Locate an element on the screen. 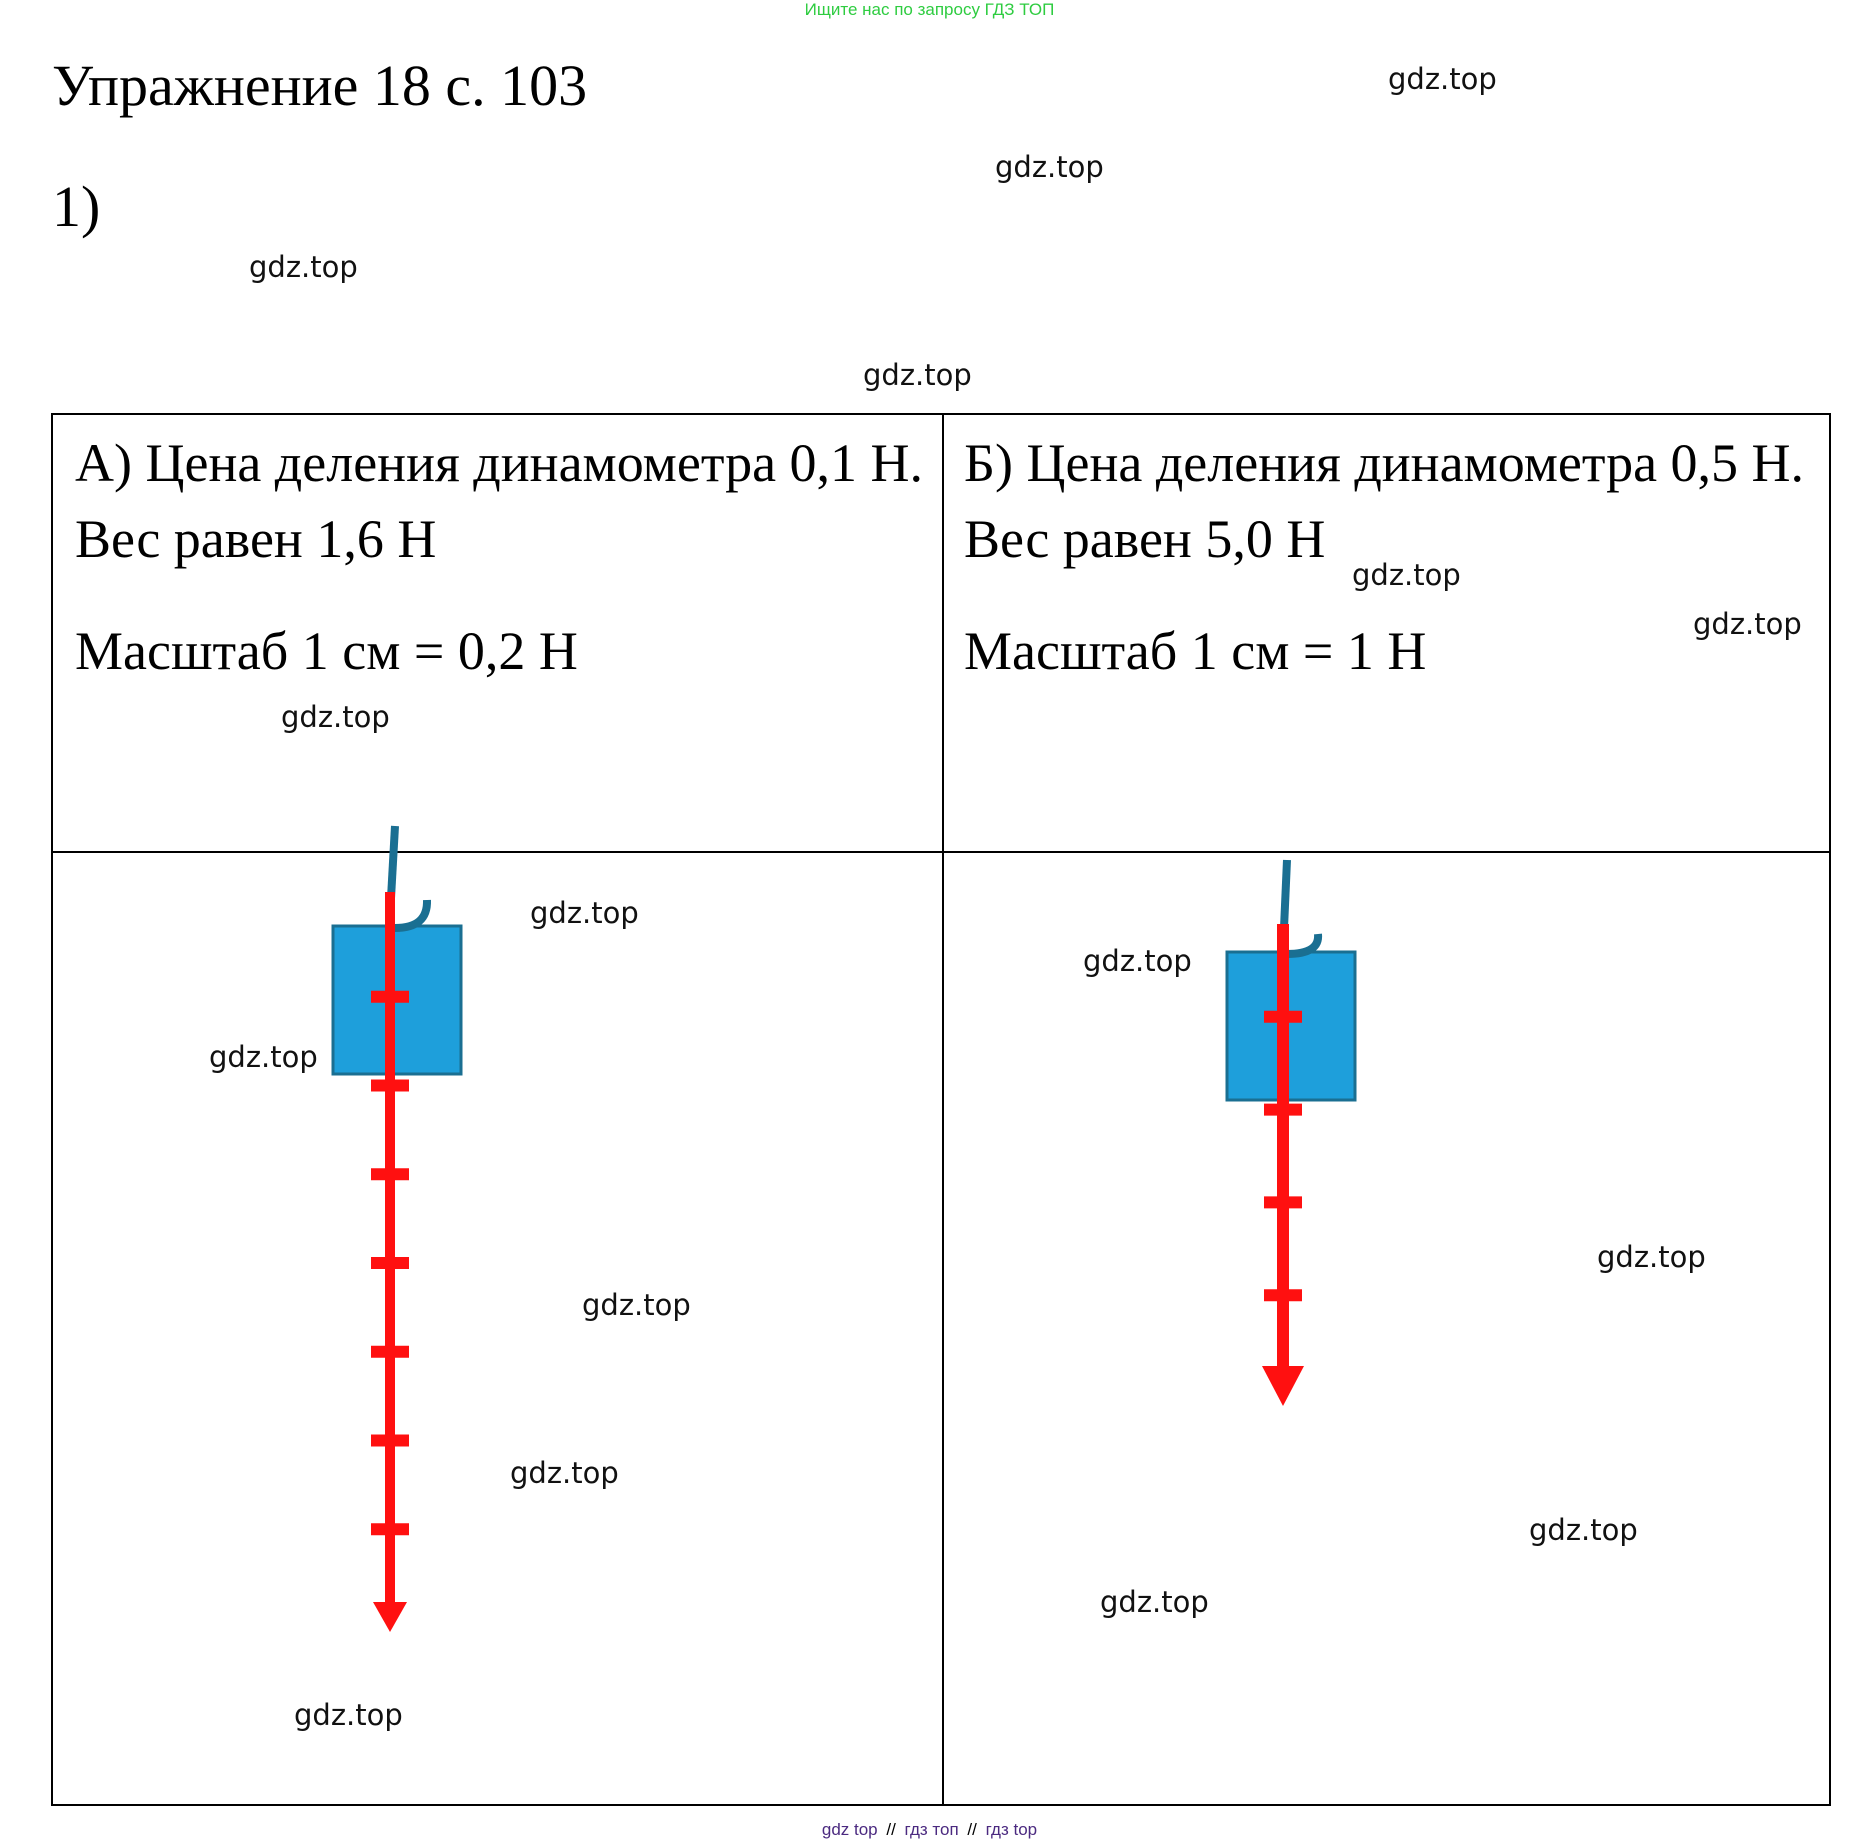 The height and width of the screenshot is (1840, 1859). footer-link-2: гдз топ is located at coordinates (931, 1829).